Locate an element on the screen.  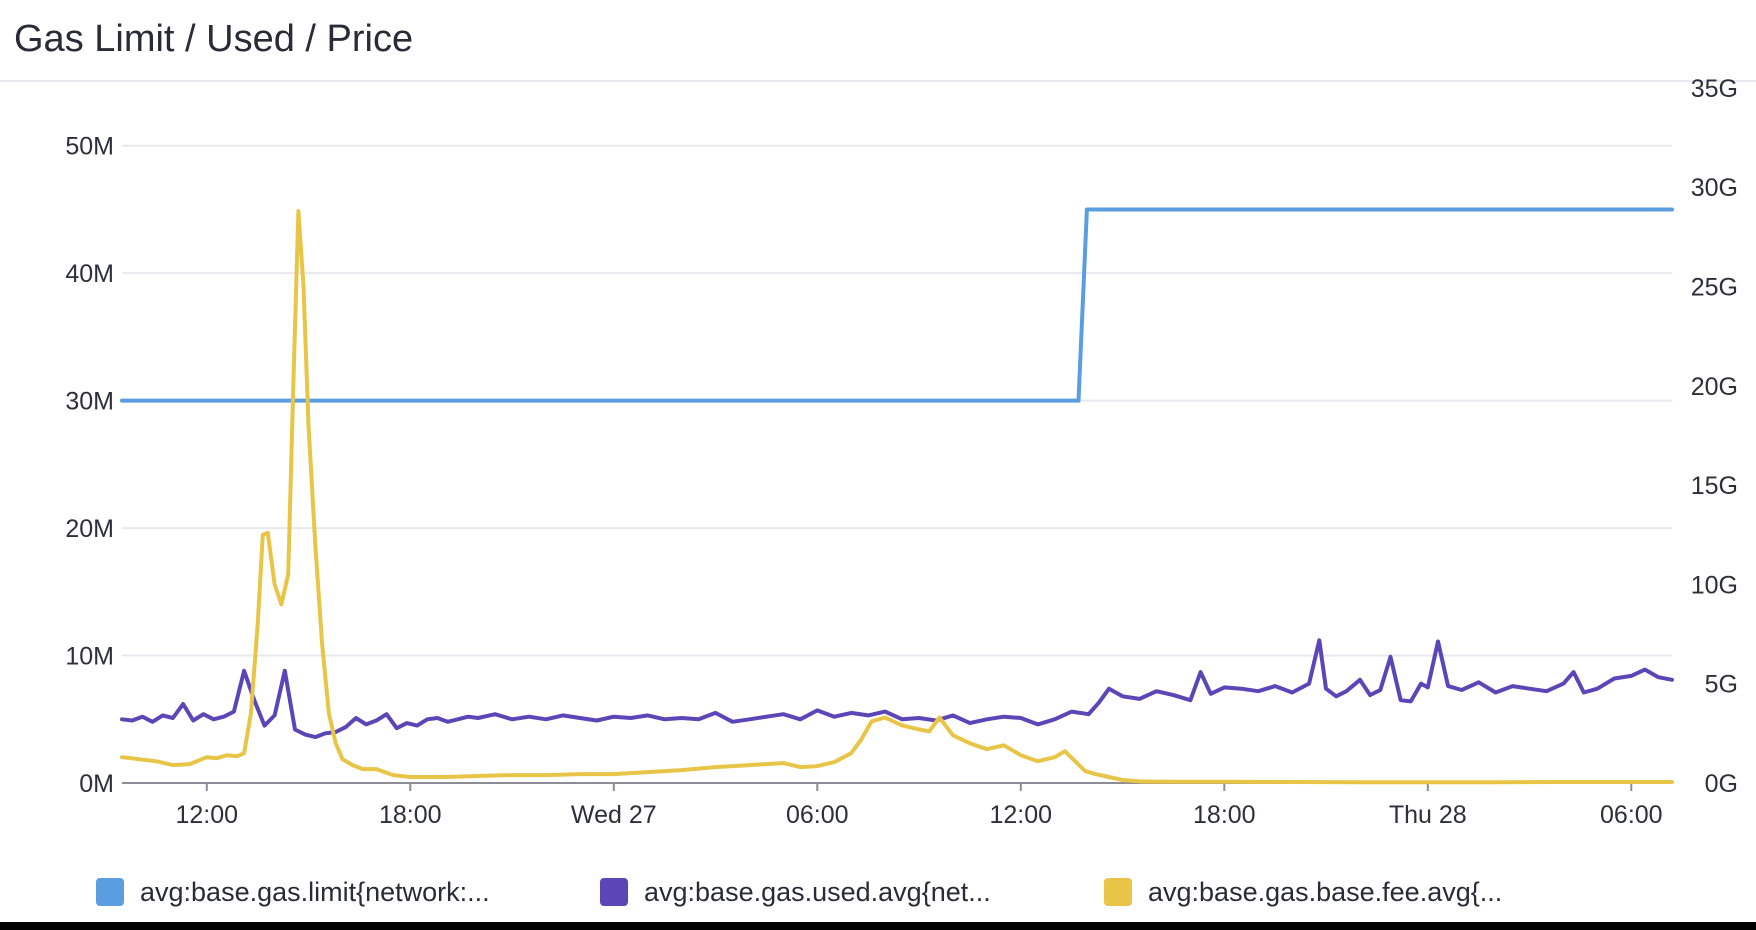
x-tick-label: Thu 28 is located at coordinates (1428, 815).